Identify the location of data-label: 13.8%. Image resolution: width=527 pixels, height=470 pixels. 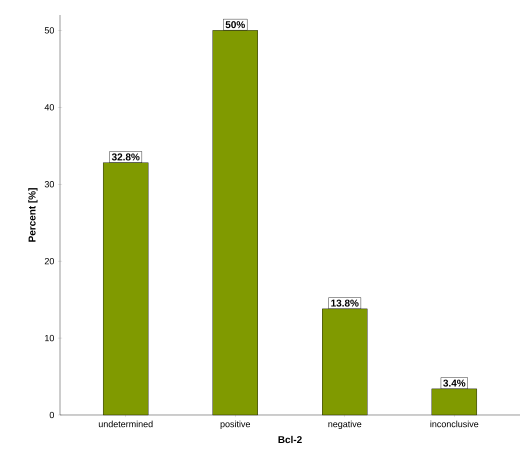
(345, 303).